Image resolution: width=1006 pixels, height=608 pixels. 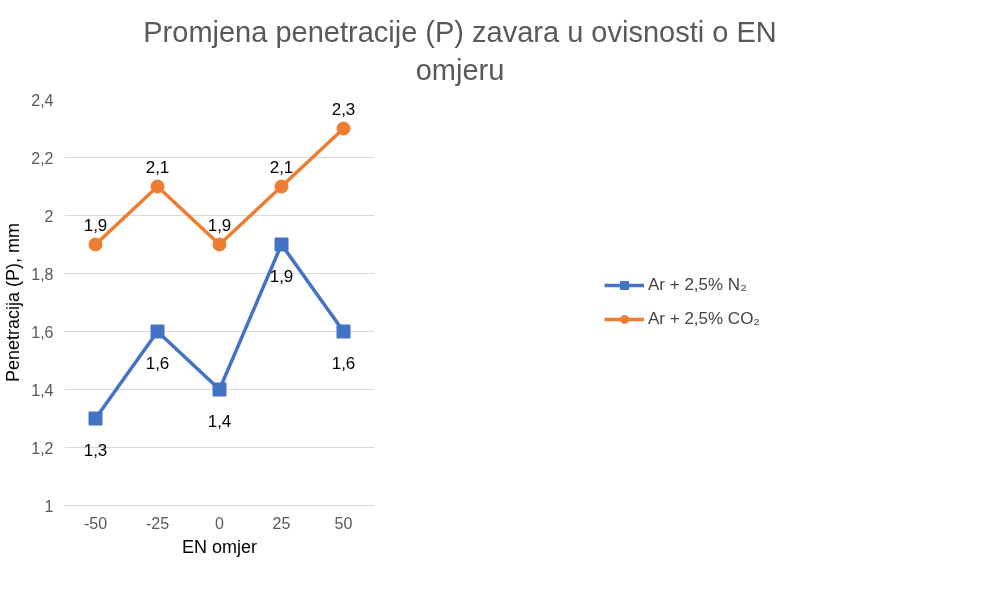 I want to click on legend-label: Ar + 2,5% N₂, so click(x=697, y=285).